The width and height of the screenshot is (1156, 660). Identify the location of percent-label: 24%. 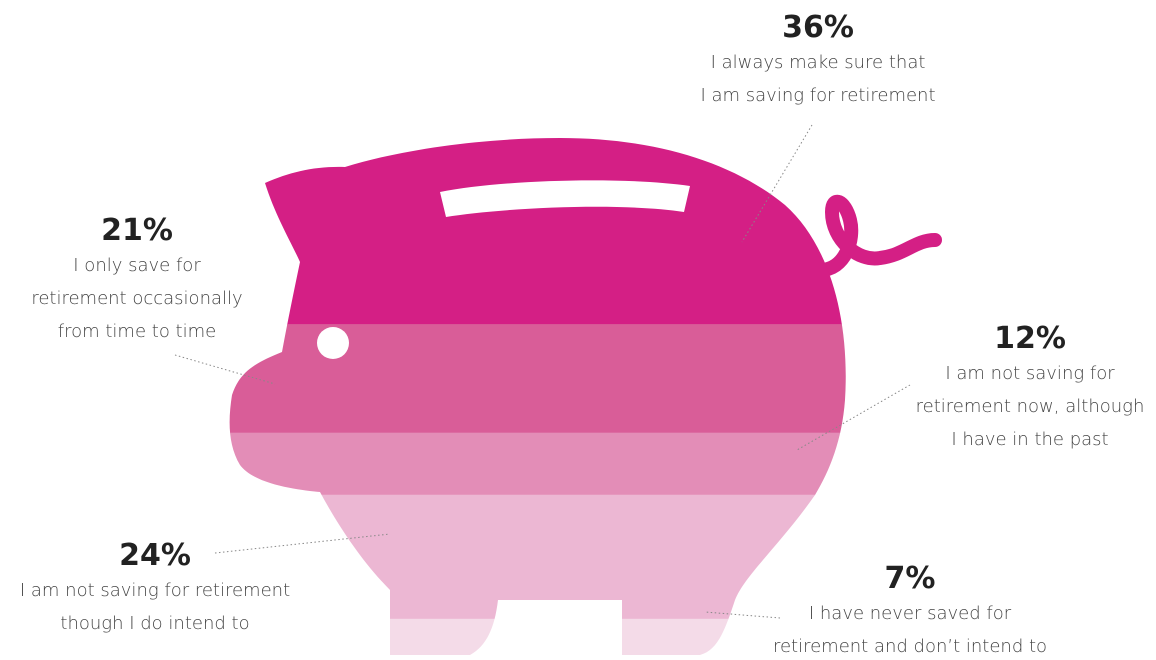
(155, 555).